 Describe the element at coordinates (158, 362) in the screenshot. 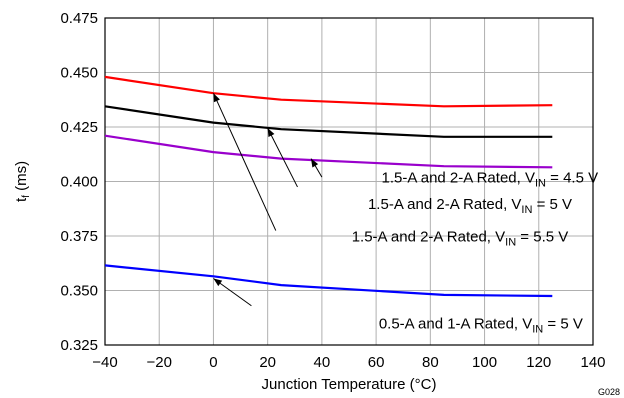

I see `x-tick-label: −20` at that location.